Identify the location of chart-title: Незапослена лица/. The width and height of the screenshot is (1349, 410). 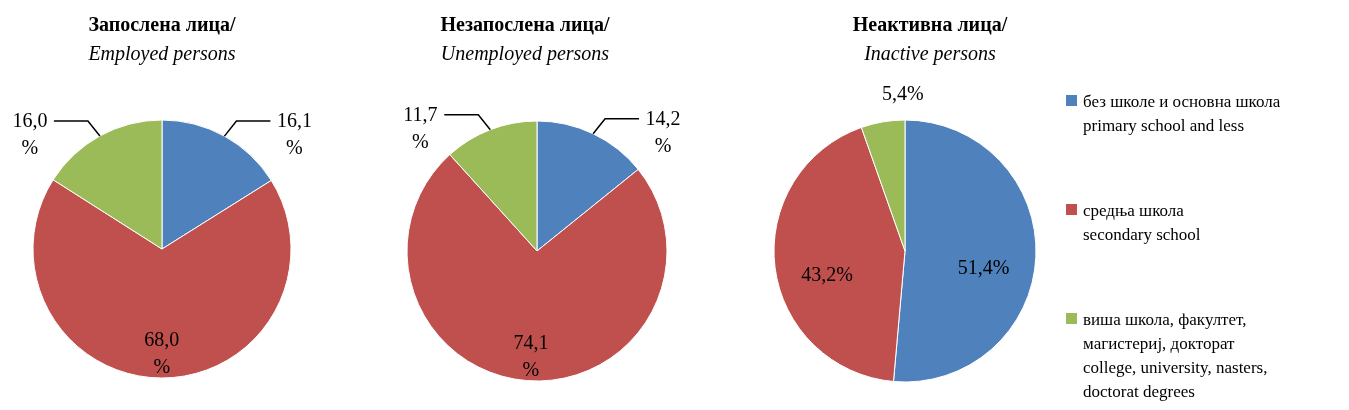
(525, 24).